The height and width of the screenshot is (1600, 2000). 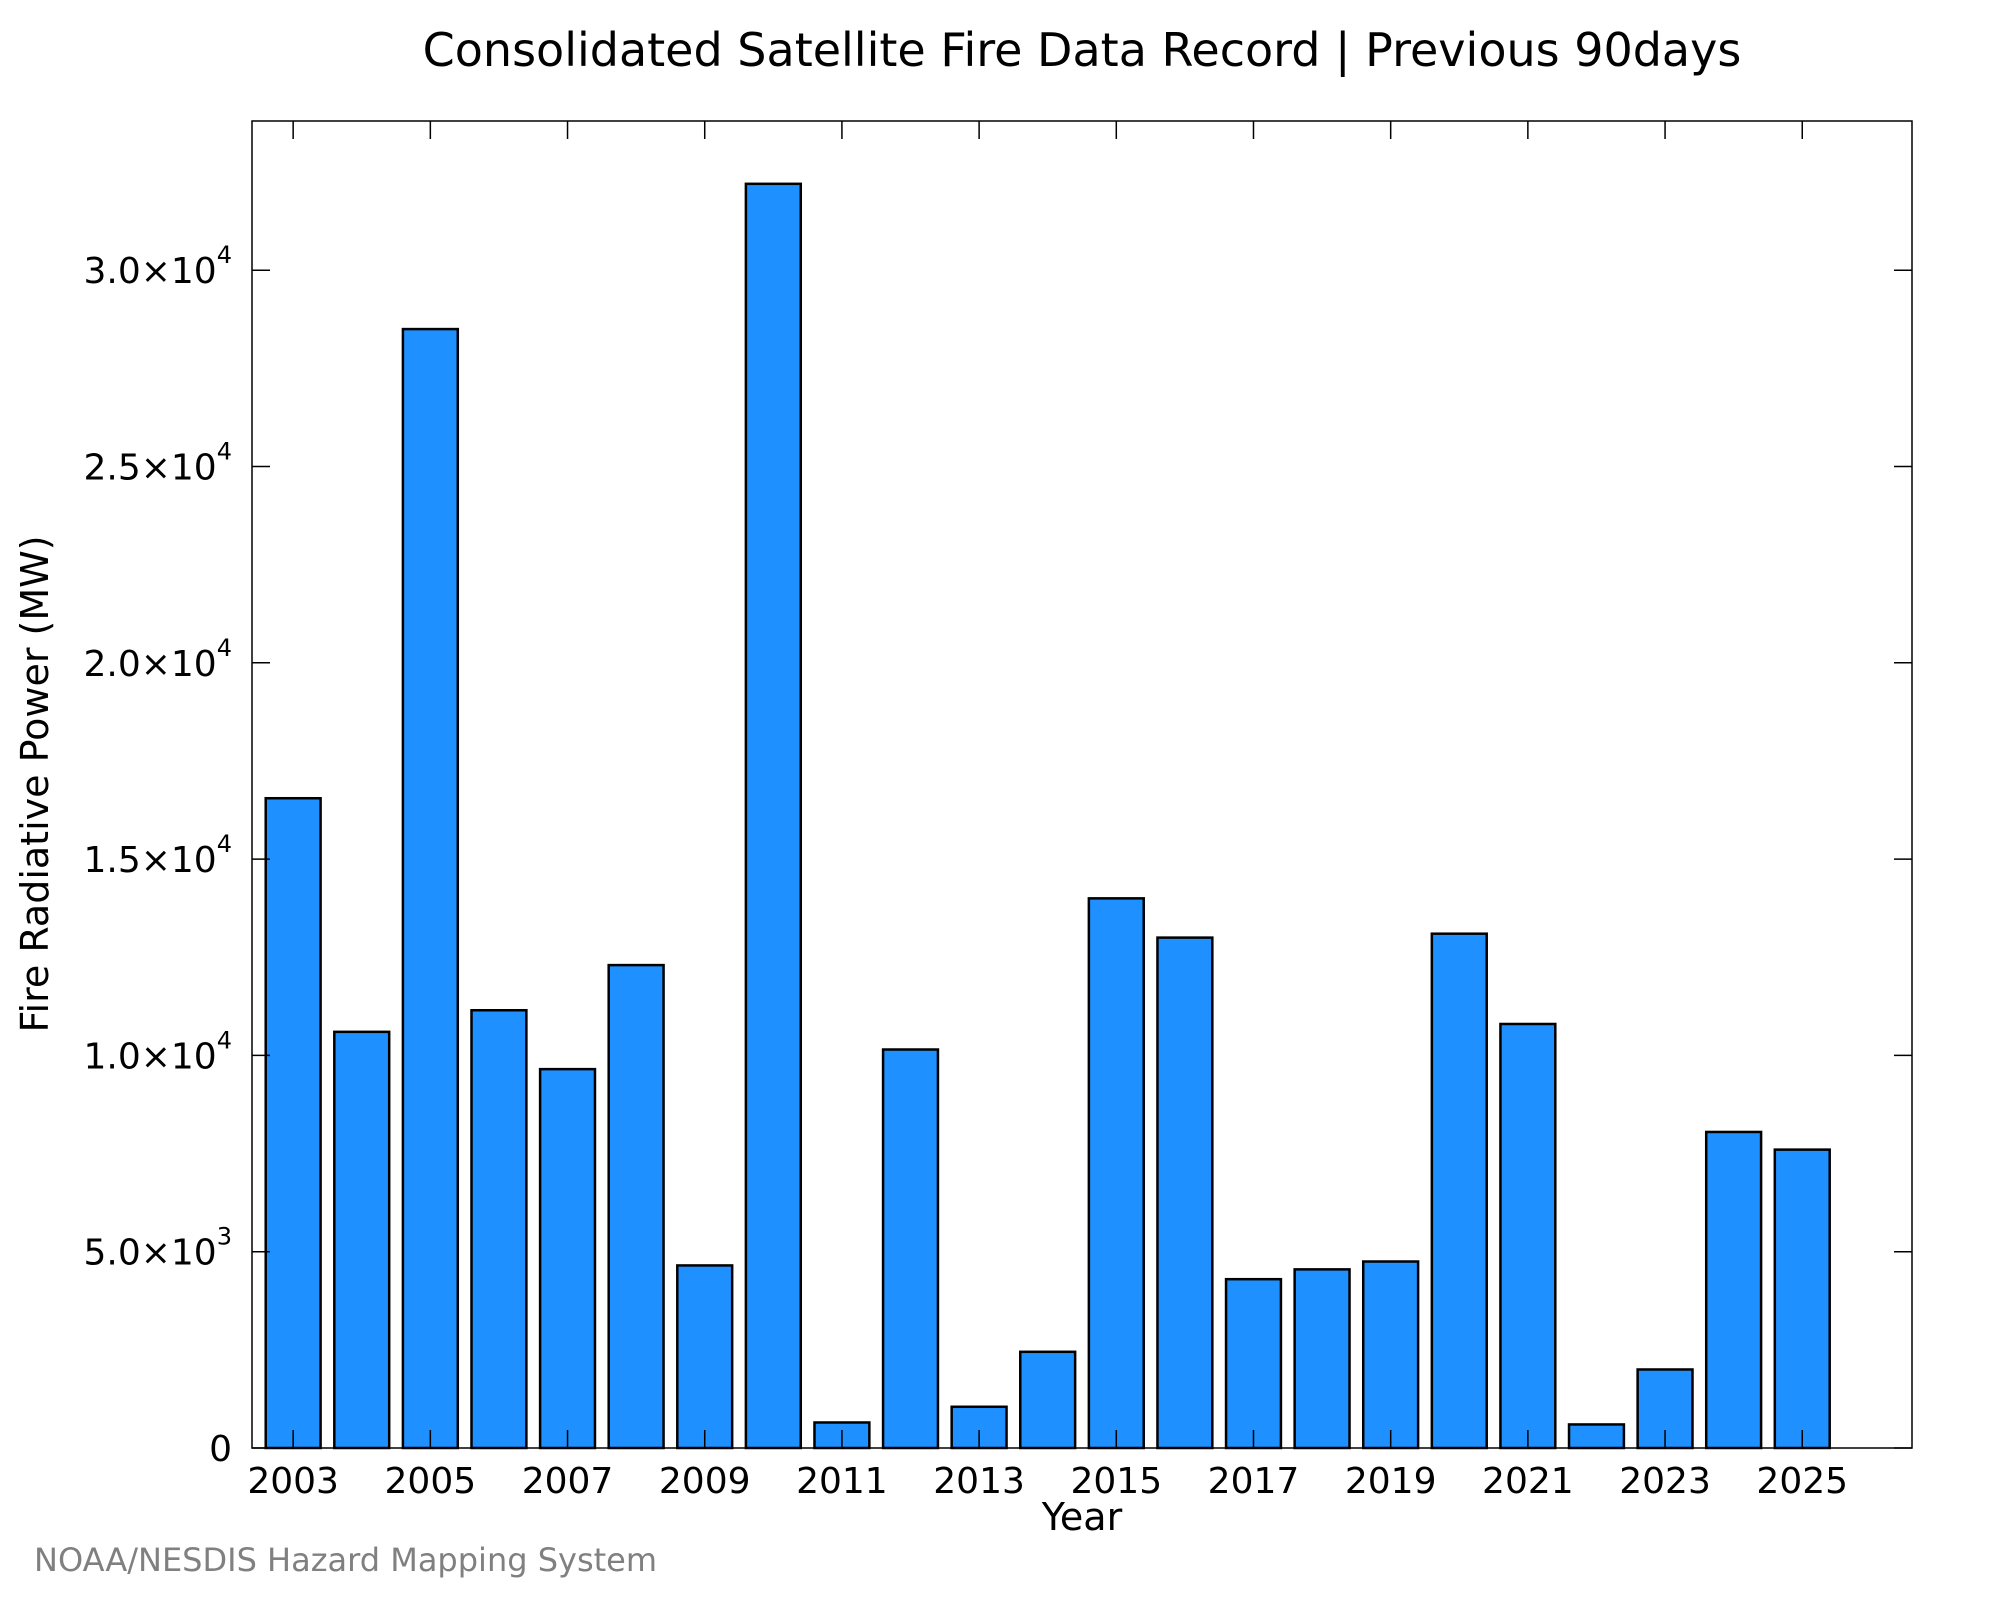 What do you see at coordinates (1391, 1481) in the screenshot?
I see `x-tick-label: 2019` at bounding box center [1391, 1481].